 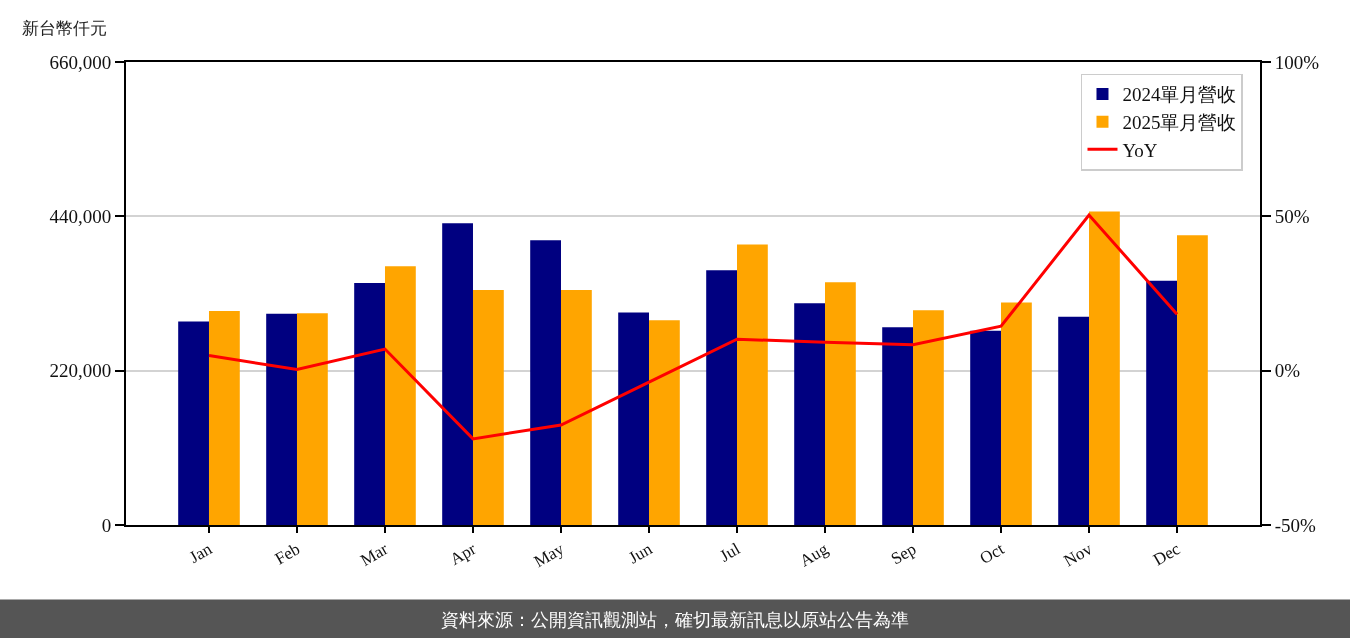 I want to click on y-axis-title: 新台幣仟元, so click(x=64, y=28).